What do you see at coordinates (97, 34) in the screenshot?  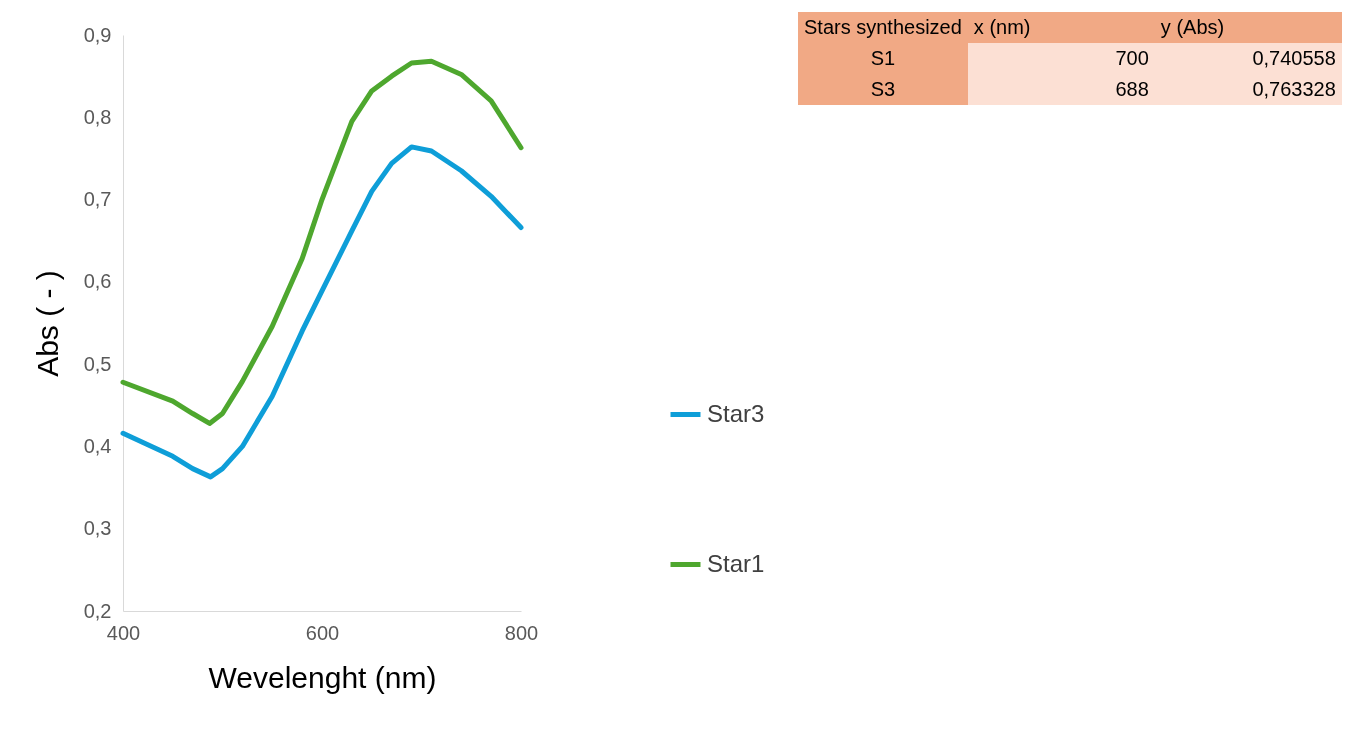 I see `y-tick-label: 0,9` at bounding box center [97, 34].